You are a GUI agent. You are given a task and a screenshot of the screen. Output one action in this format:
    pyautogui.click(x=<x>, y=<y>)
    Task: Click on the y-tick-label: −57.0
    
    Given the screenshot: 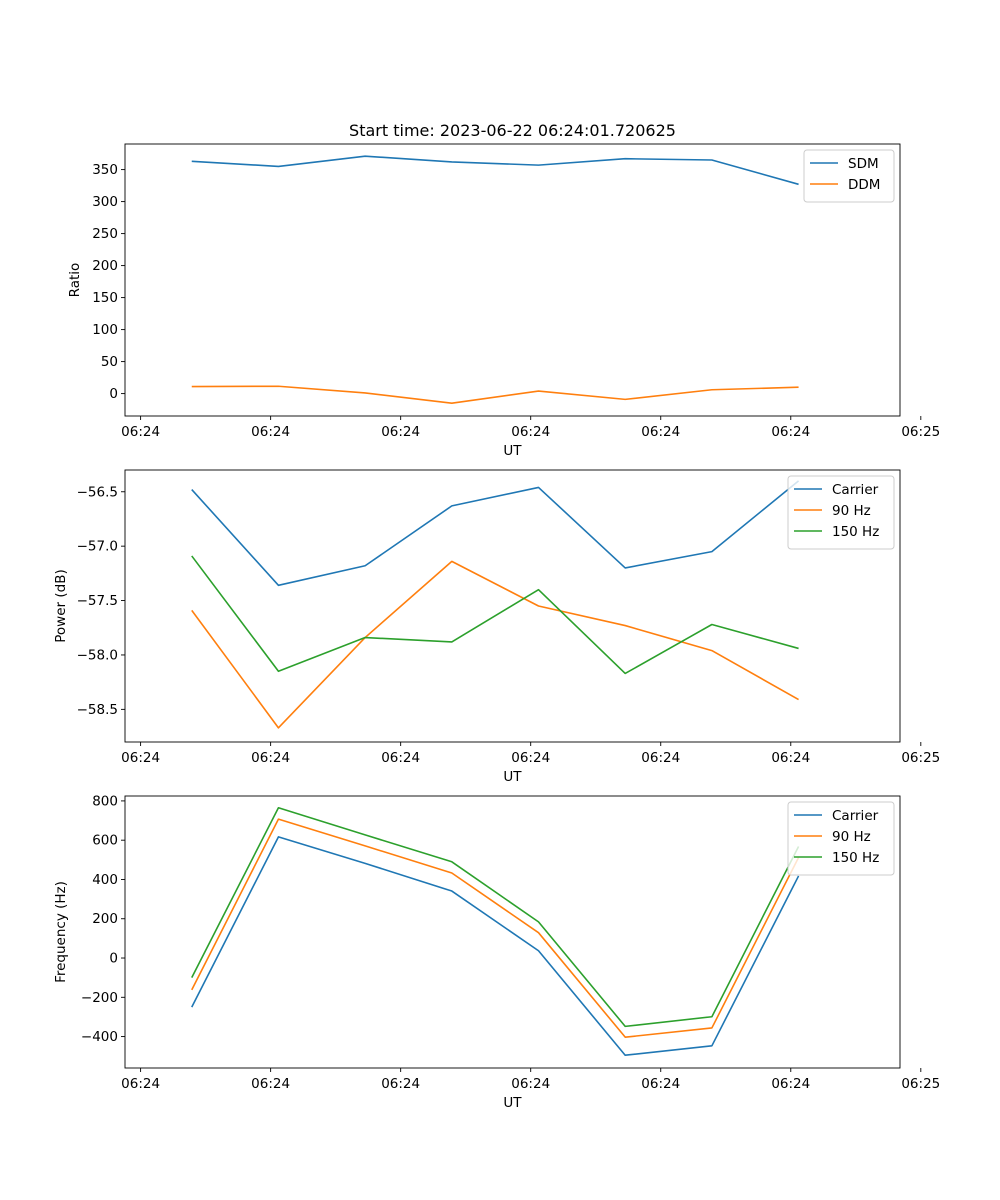 What is the action you would take?
    pyautogui.click(x=97, y=547)
    